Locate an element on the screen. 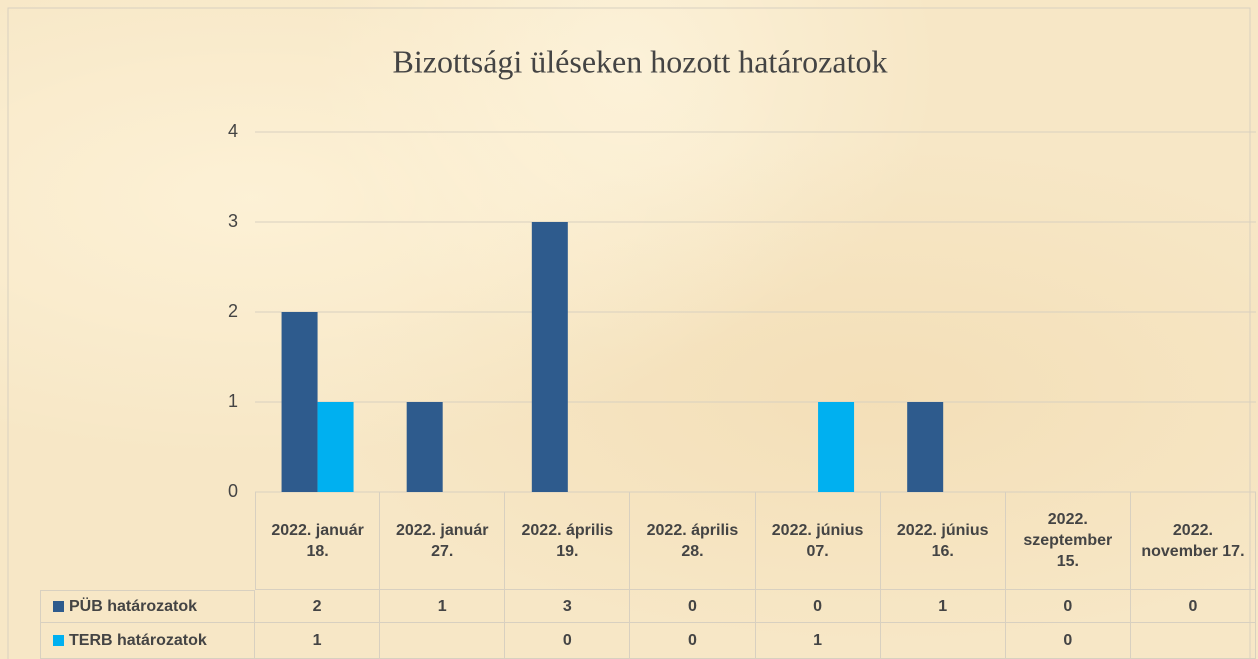 This screenshot has width=1258, height=659. x-tick-label: 2022. január 18. is located at coordinates (318, 541).